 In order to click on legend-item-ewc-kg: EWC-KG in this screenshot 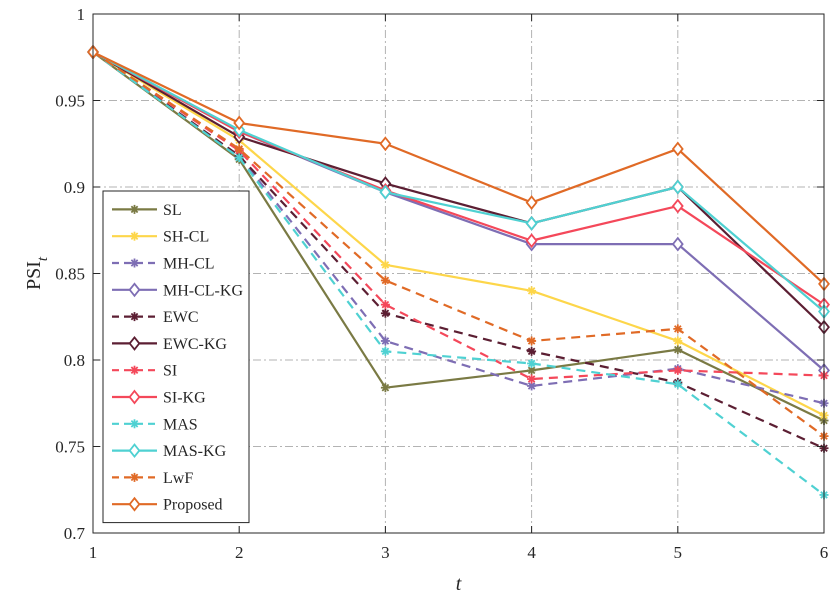, I will do `click(169, 344)`.